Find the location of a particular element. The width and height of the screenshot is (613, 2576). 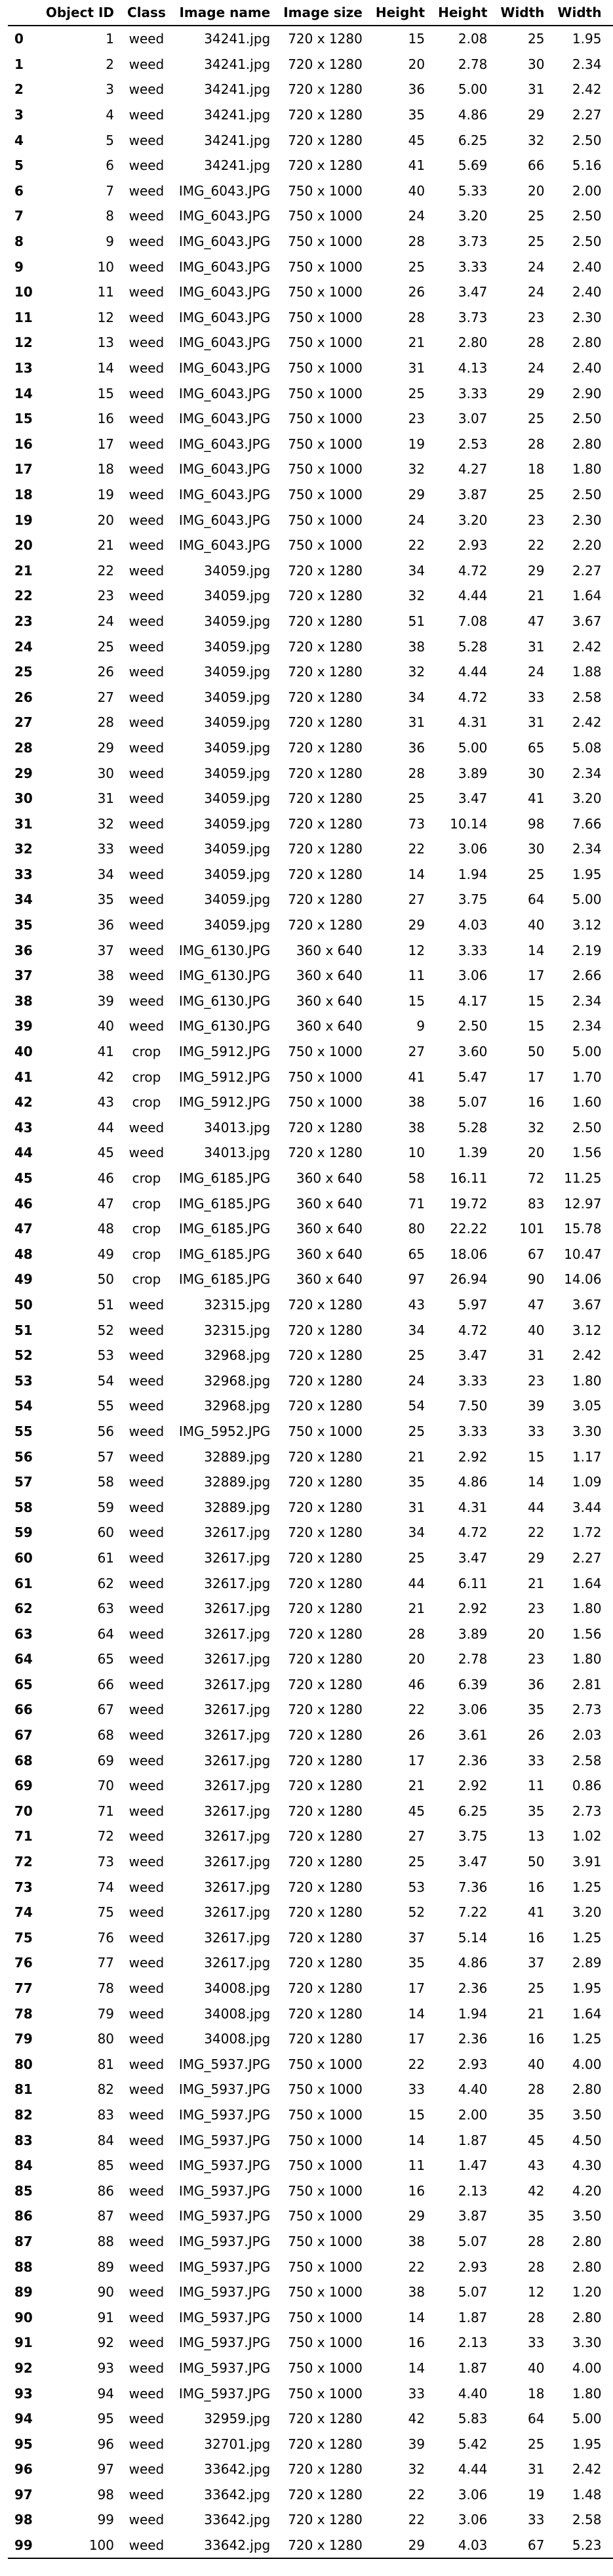

cell-row-index: 77 is located at coordinates (24, 1988).